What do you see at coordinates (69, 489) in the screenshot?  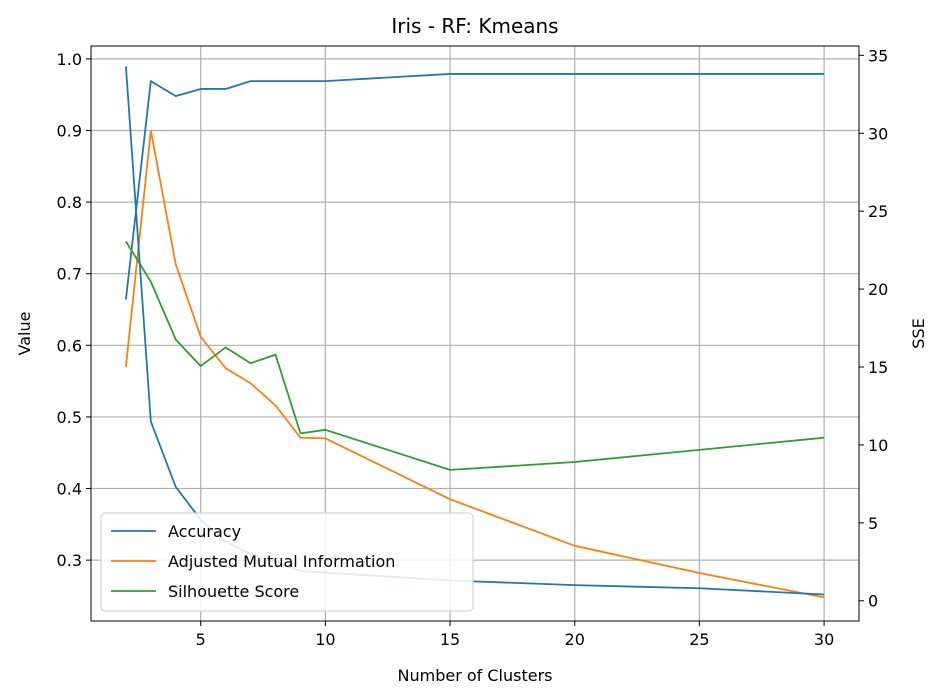 I see `y-tick-label-1: 0.4` at bounding box center [69, 489].